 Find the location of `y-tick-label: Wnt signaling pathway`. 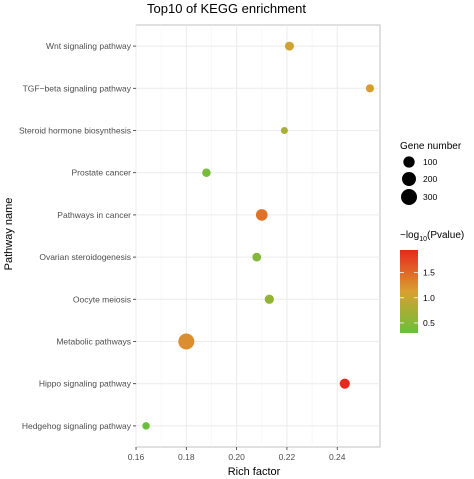

y-tick-label: Wnt signaling pathway is located at coordinates (89, 46).